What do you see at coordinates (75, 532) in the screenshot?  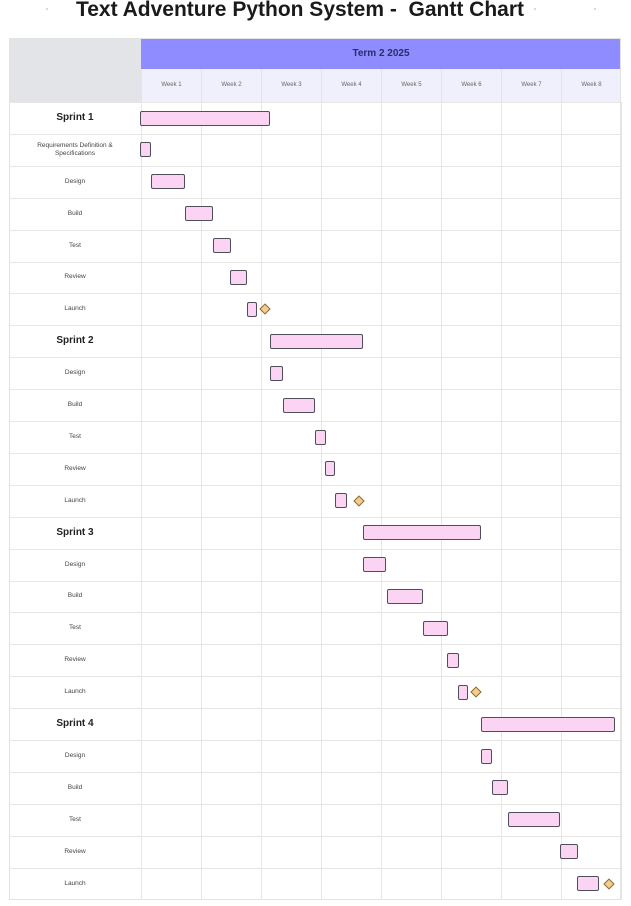 I see `sprint-label: Sprint 3` at bounding box center [75, 532].